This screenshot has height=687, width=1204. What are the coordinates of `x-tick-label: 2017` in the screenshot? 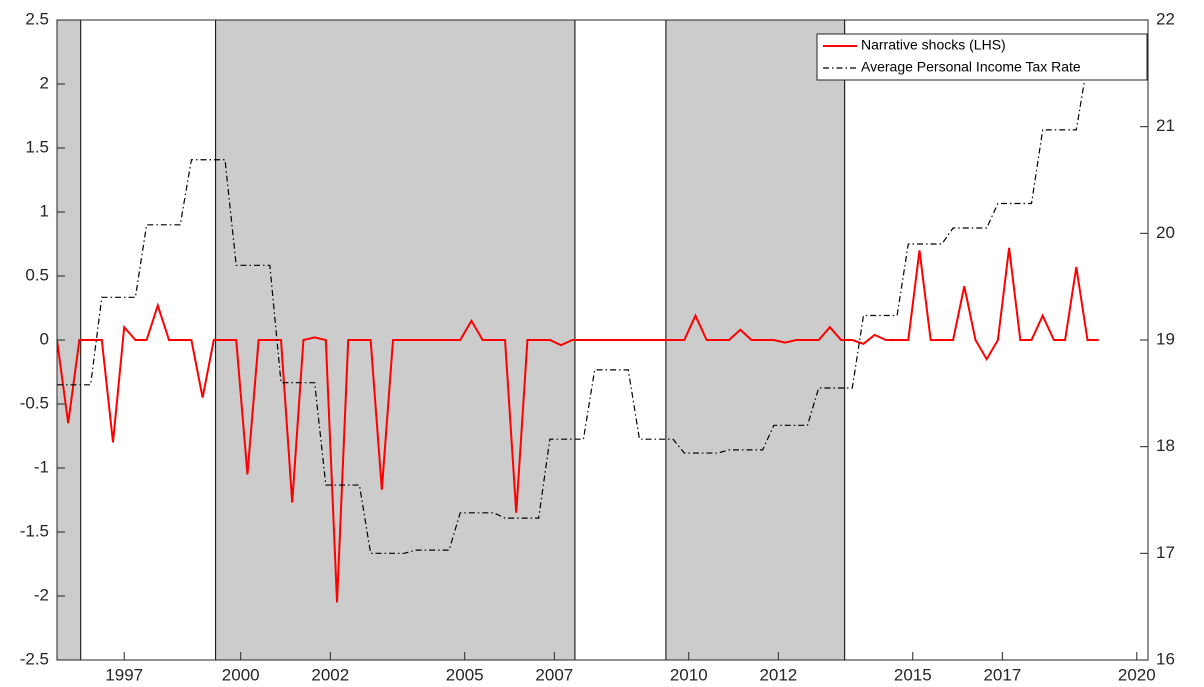 It's located at (1002, 674).